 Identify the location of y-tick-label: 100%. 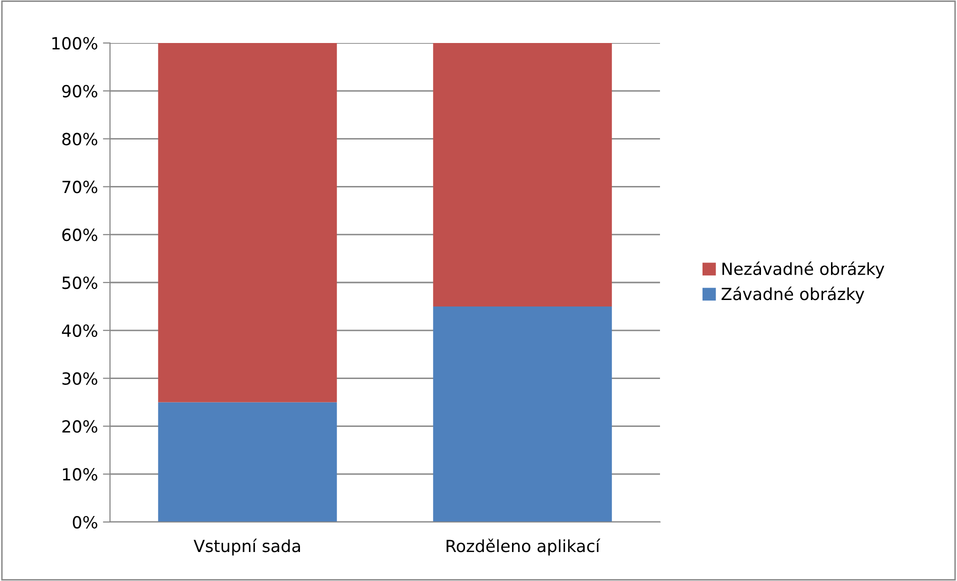
(75, 43).